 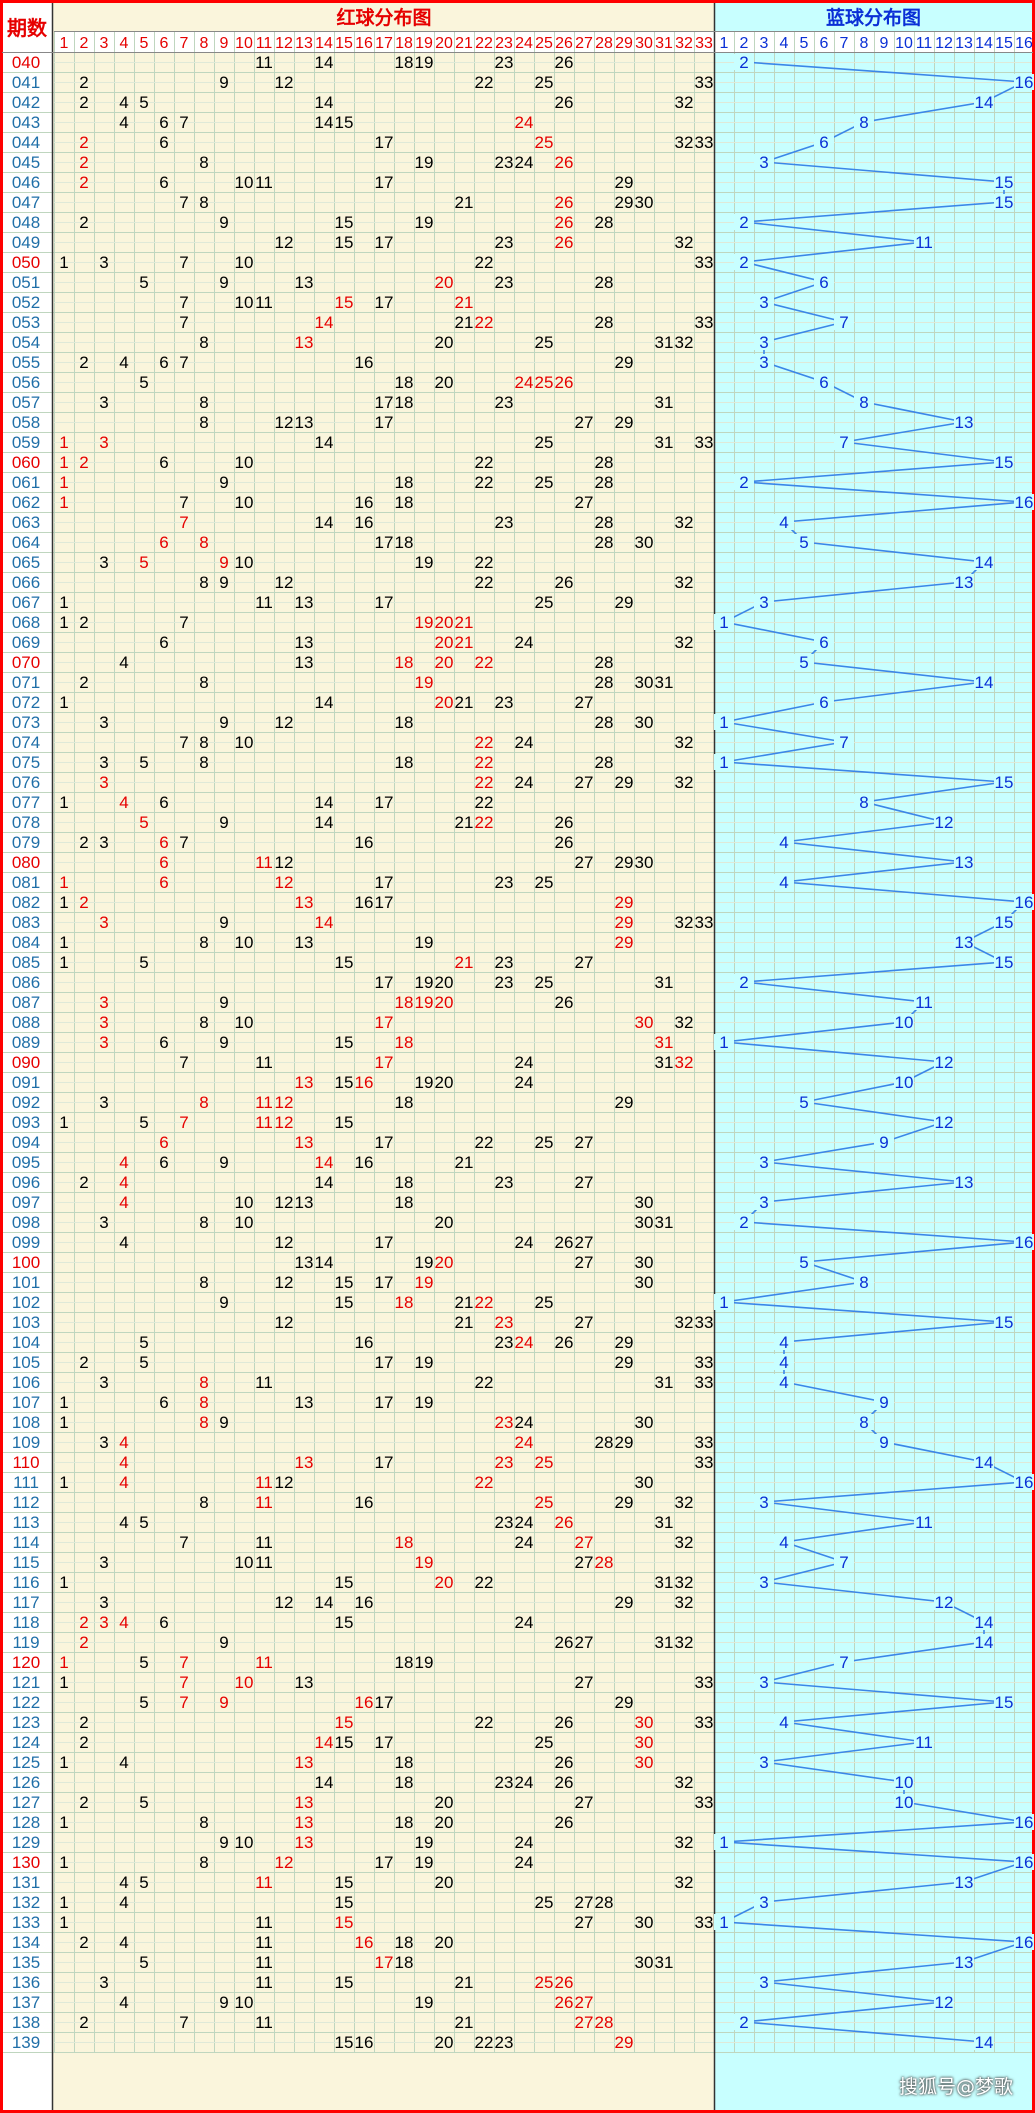 What do you see at coordinates (324, 102) in the screenshot?
I see `red-ball-cell: 14` at bounding box center [324, 102].